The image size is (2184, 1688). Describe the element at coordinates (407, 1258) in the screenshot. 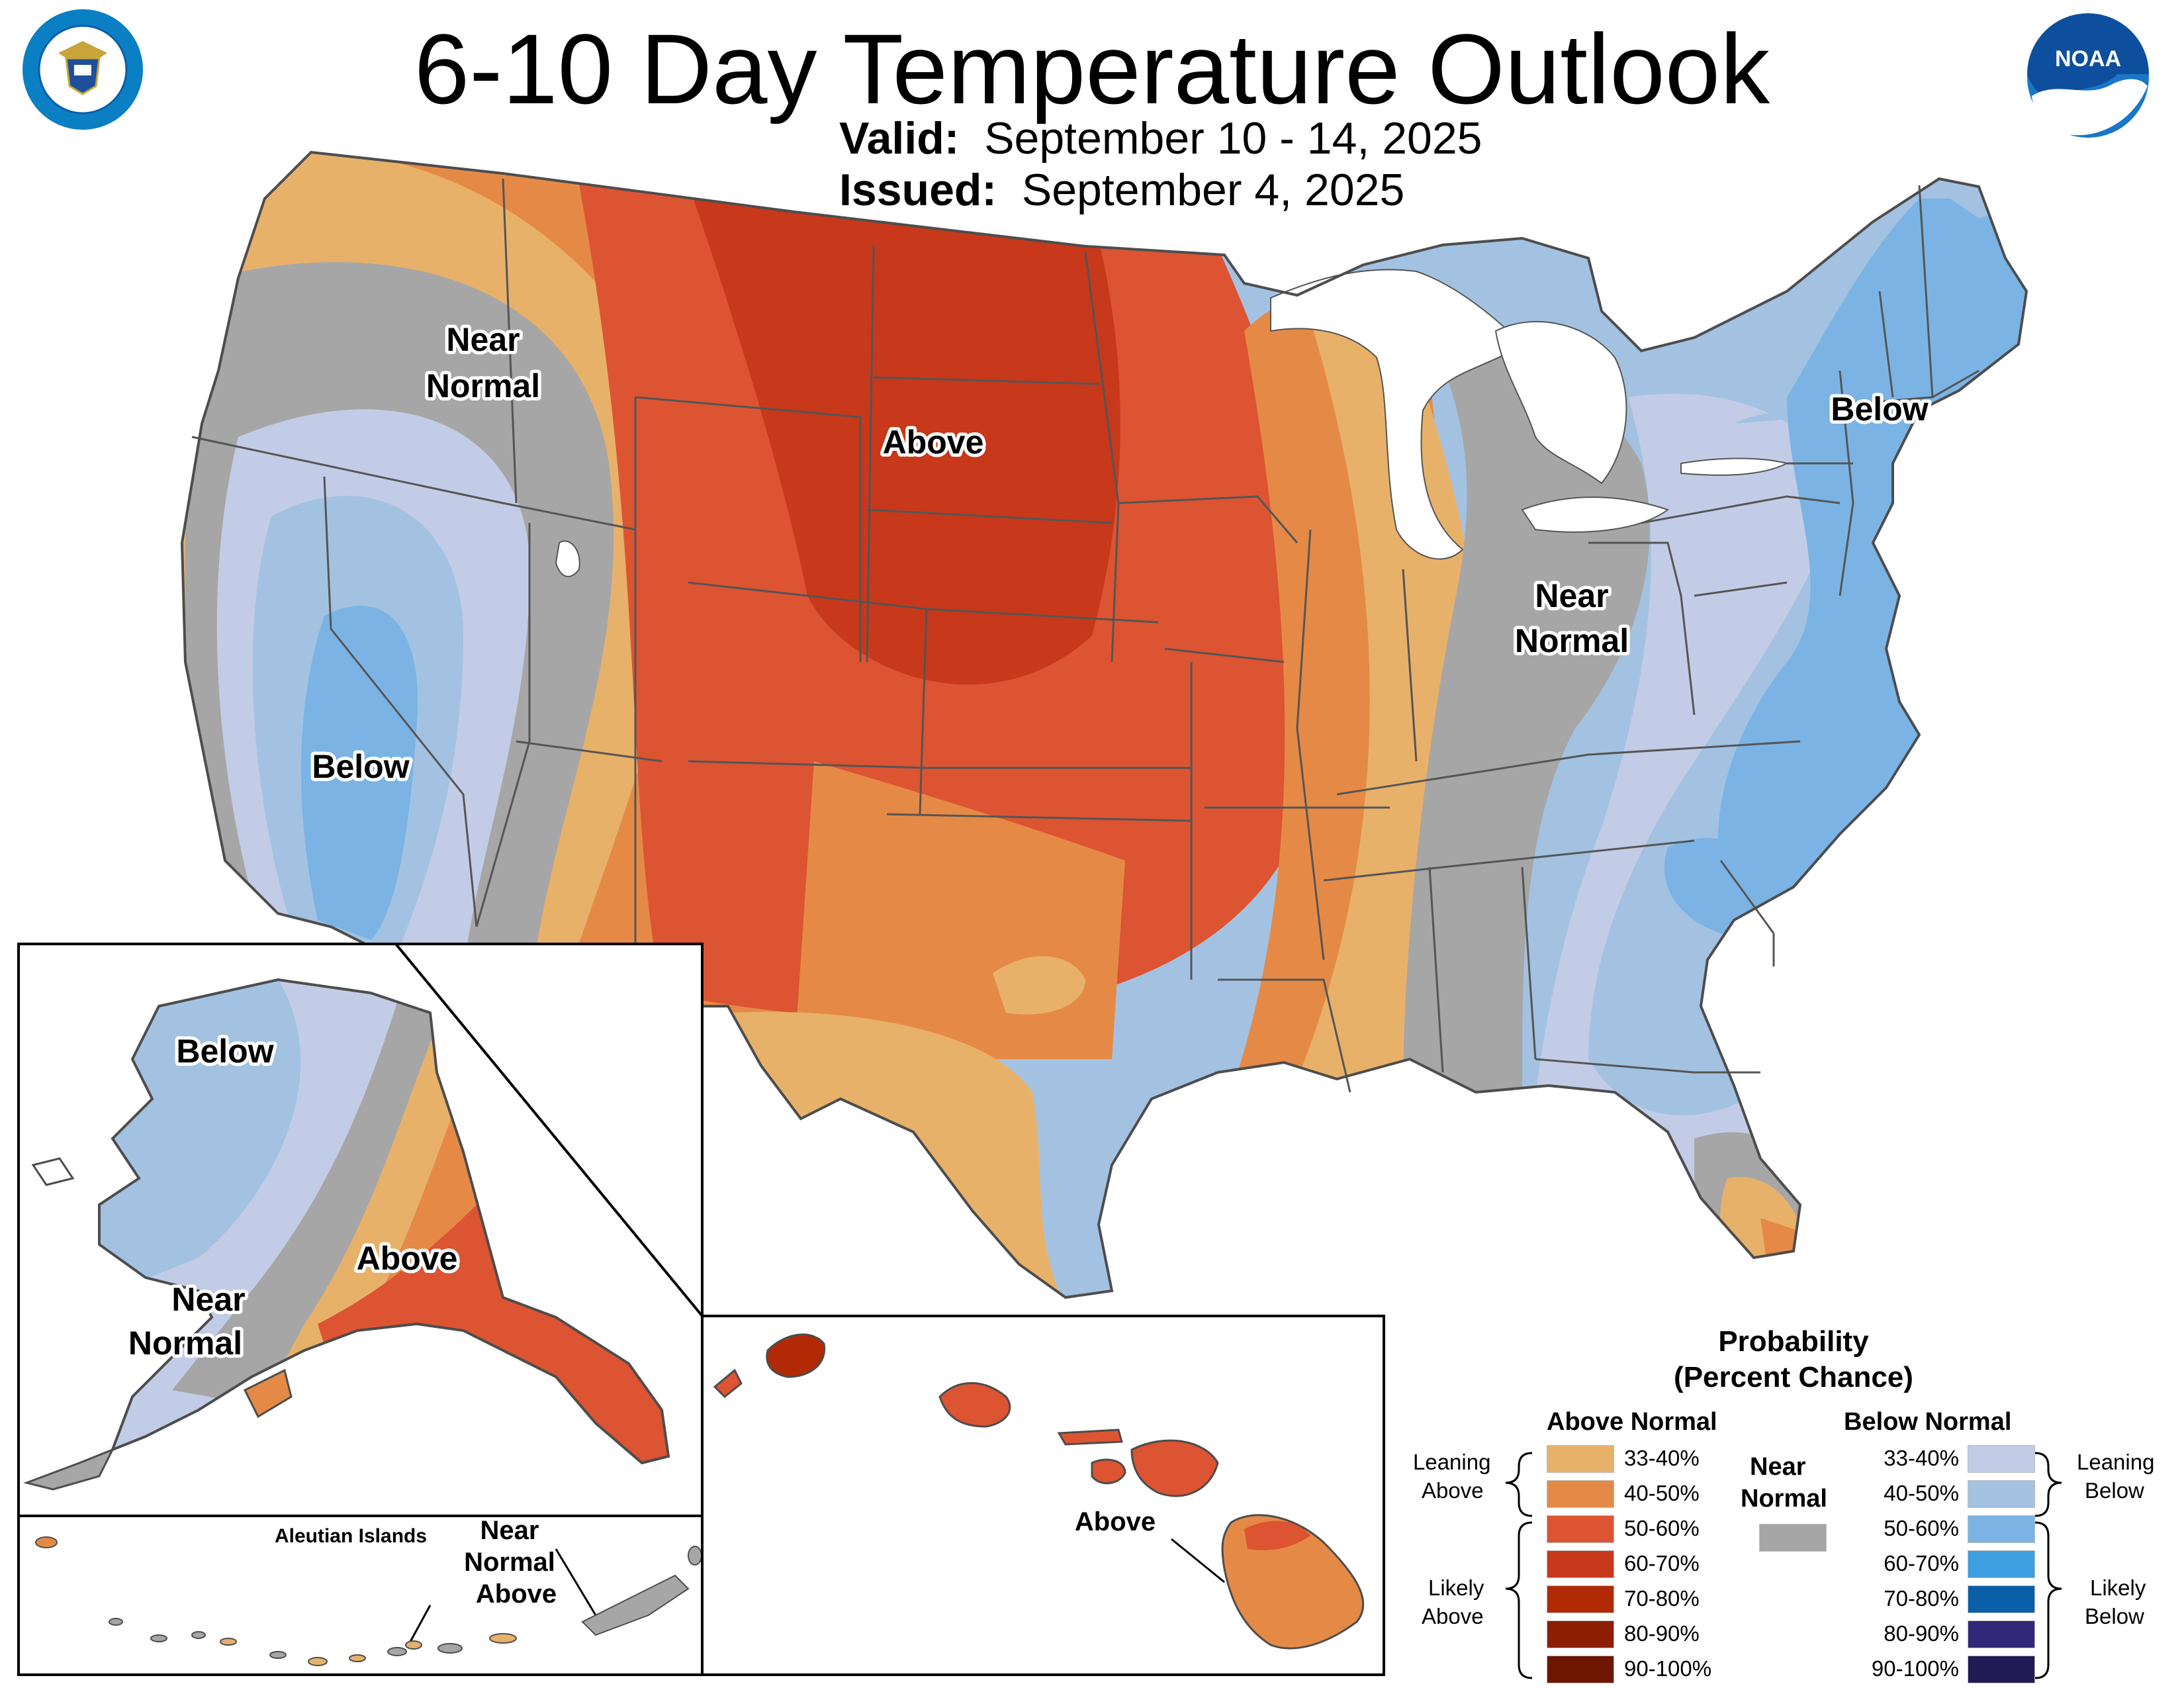

I see `alaska-above-label: Above` at that location.